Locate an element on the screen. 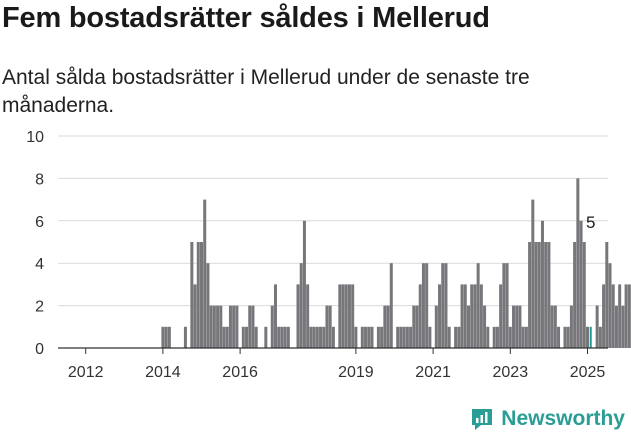  x-tick-label: 2016 is located at coordinates (240, 372).